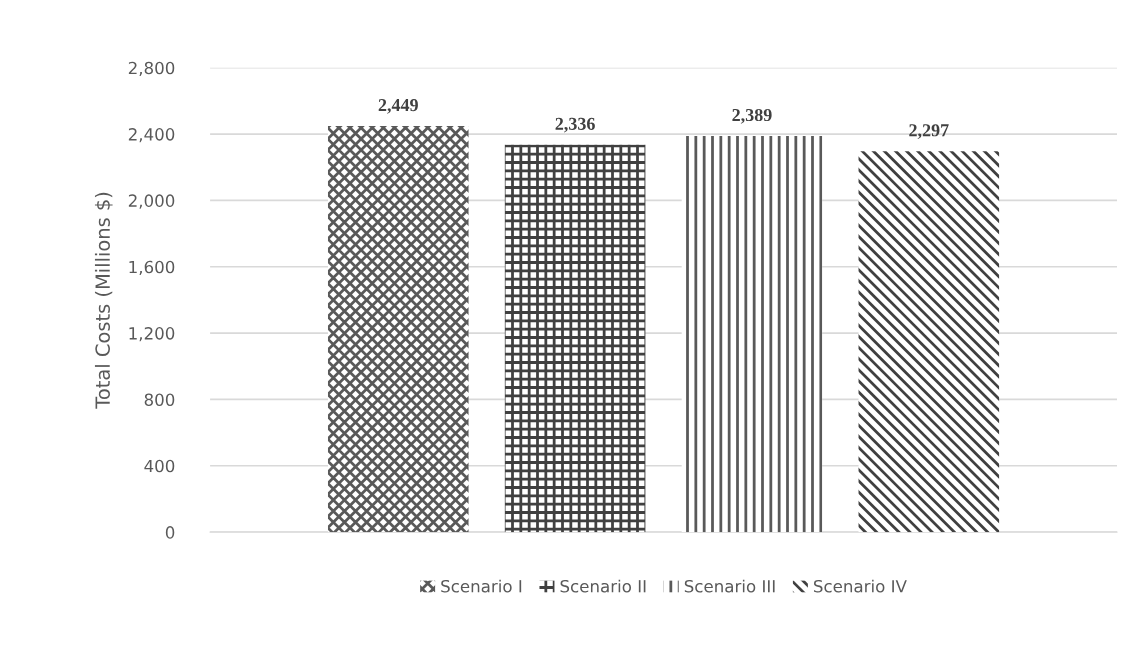 This screenshot has height=645, width=1148. What do you see at coordinates (929, 131) in the screenshot?
I see `data-label: 2,297` at bounding box center [929, 131].